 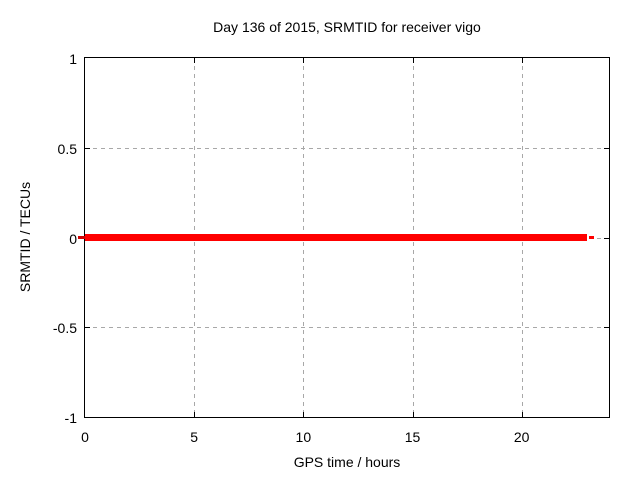 What do you see at coordinates (67, 148) in the screenshot?
I see `y-tick-label: 0.5` at bounding box center [67, 148].